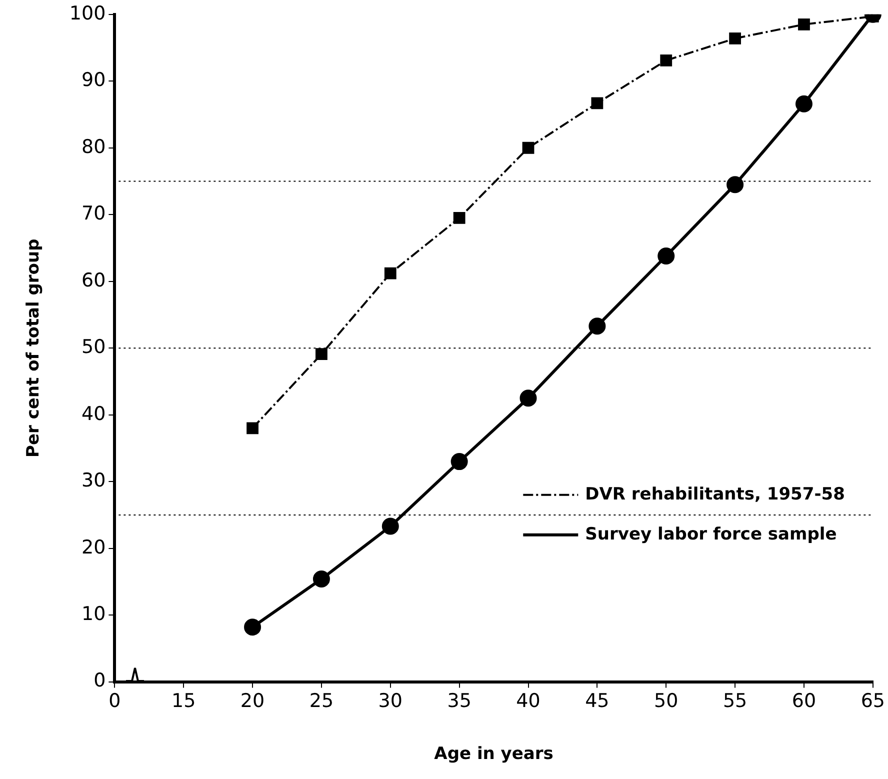 The height and width of the screenshot is (779, 888). Describe the element at coordinates (321, 701) in the screenshot. I see `x-tick-label: 25` at that location.